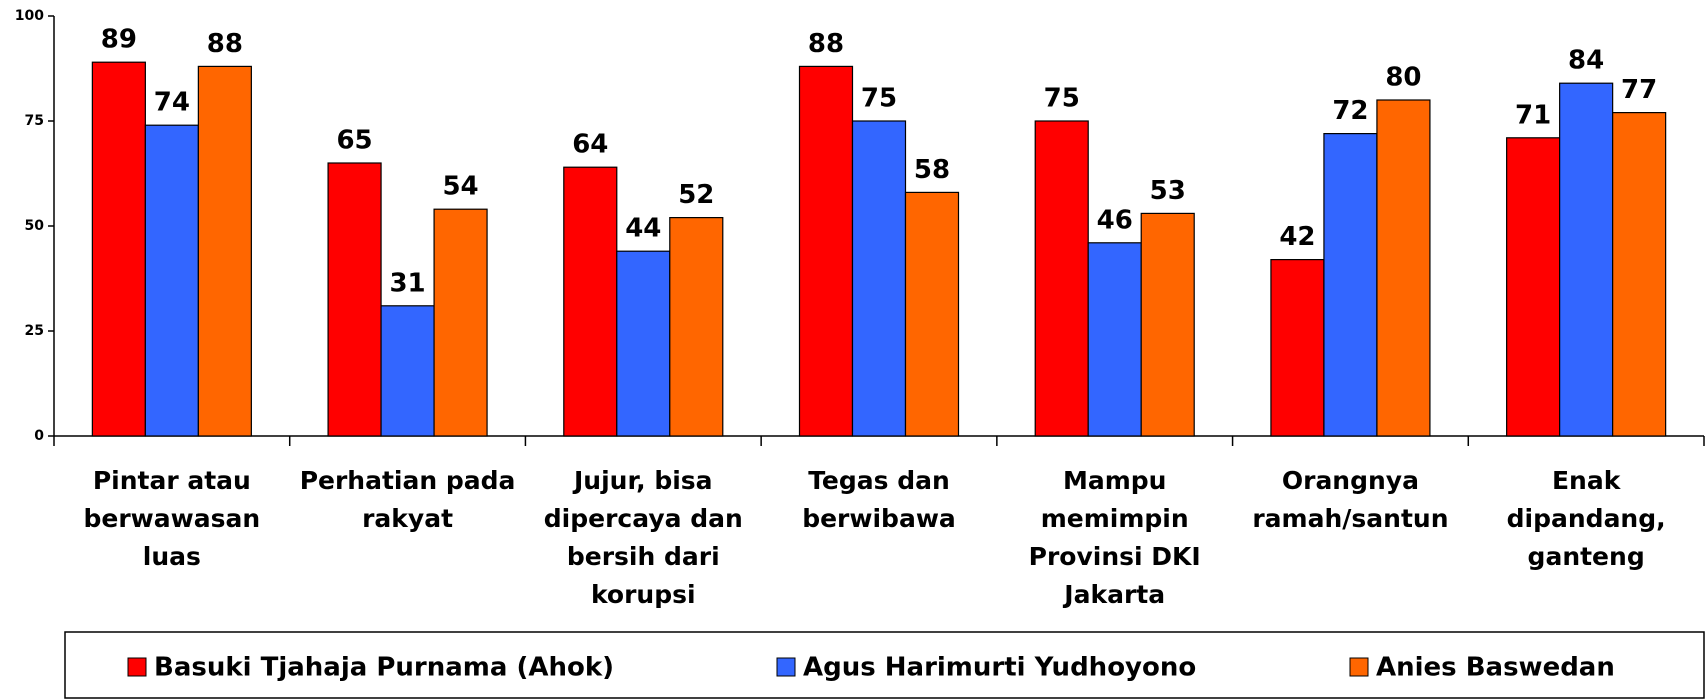 The height and width of the screenshot is (699, 1707). What do you see at coordinates (384, 668) in the screenshot?
I see `legend-label: Basuki Tjahaja Purnama (Ahok)` at bounding box center [384, 668].